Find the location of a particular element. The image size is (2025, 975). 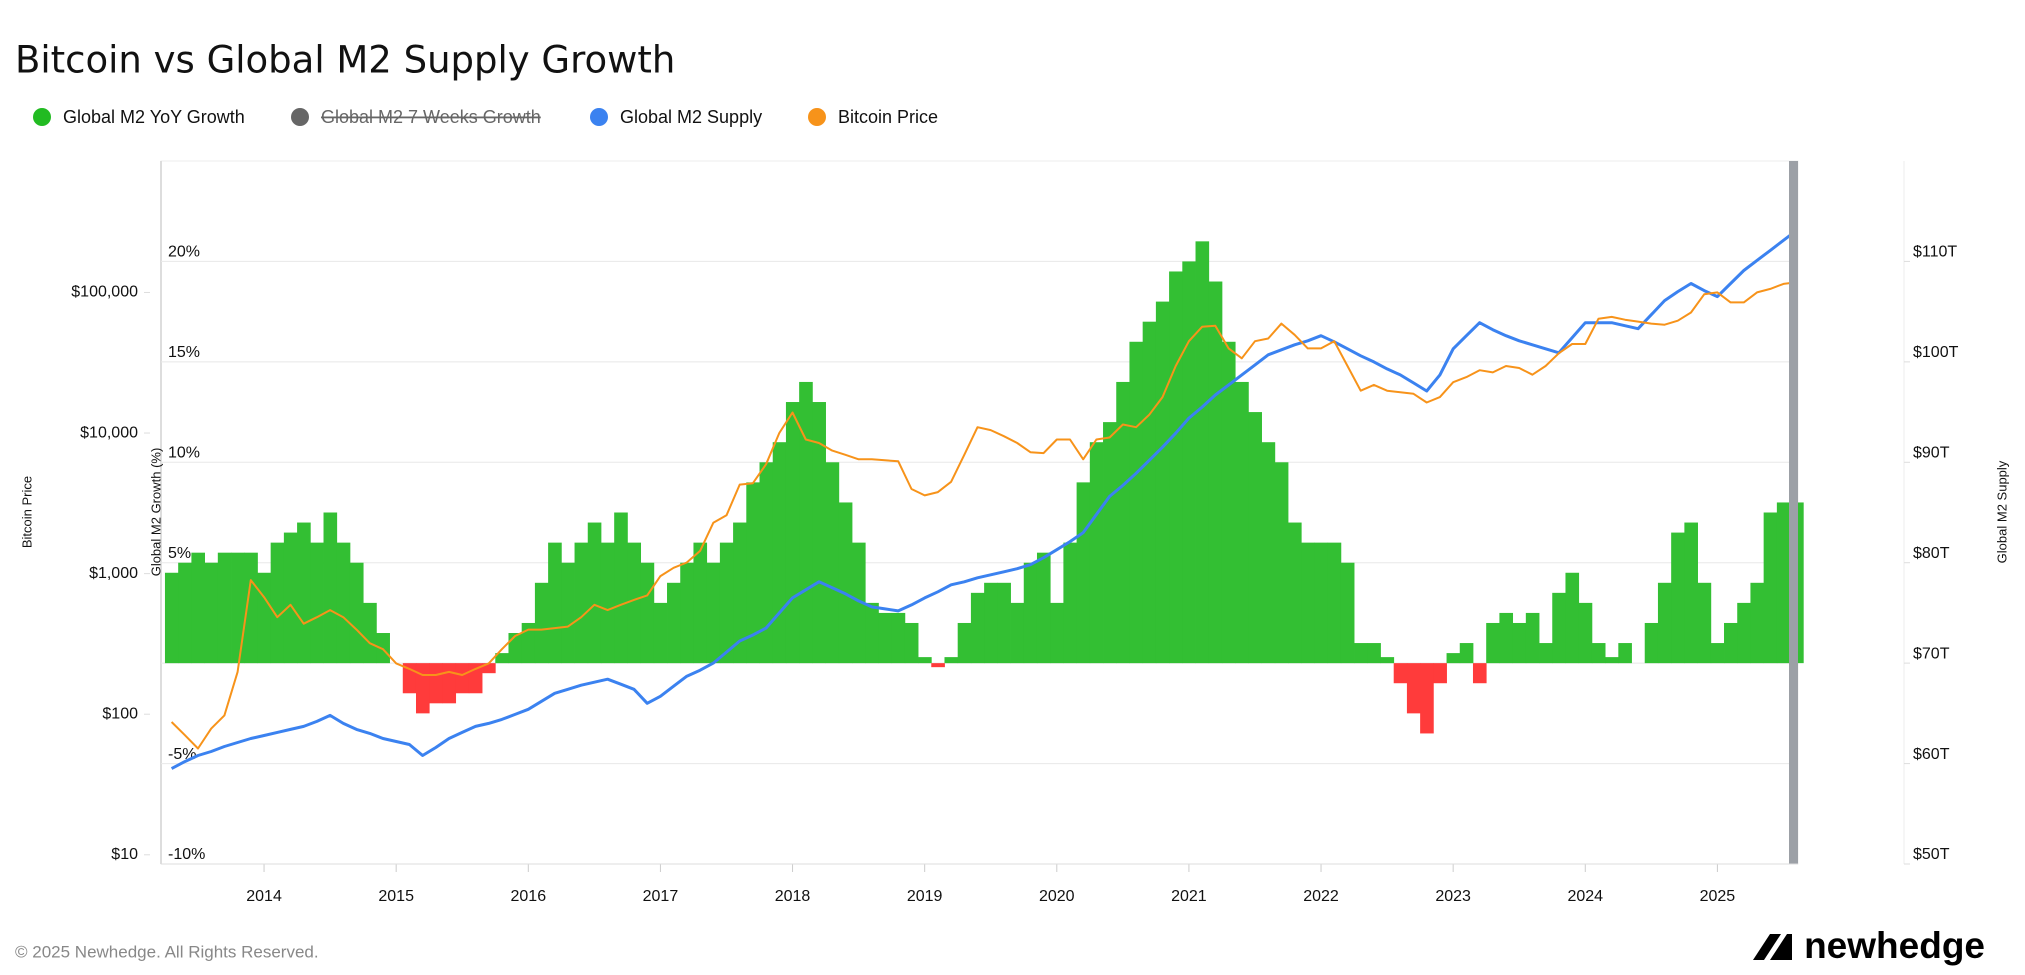

y-tick-label: -5% is located at coordinates (182, 754).